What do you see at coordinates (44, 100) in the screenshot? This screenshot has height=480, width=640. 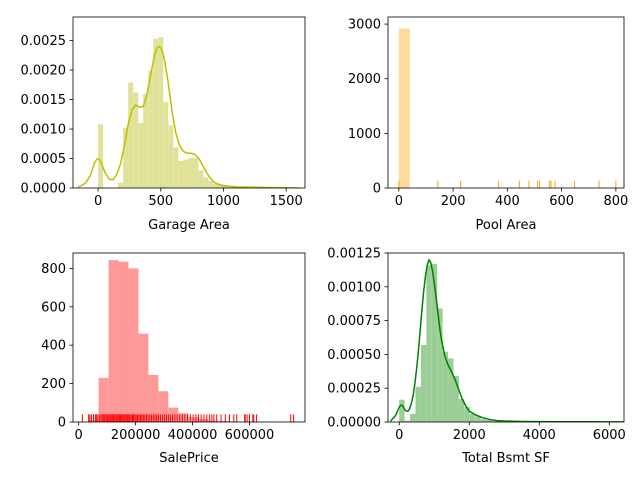 I see `garage-ytick-label: 0.0015` at bounding box center [44, 100].